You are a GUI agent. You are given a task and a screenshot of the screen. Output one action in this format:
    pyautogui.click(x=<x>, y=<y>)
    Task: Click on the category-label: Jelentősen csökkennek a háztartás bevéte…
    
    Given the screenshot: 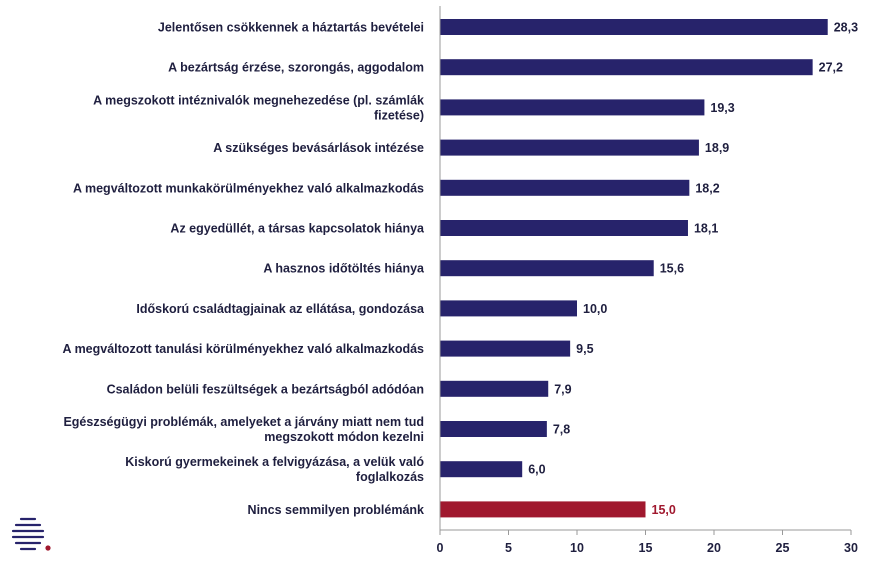 What is the action you would take?
    pyautogui.click(x=291, y=28)
    